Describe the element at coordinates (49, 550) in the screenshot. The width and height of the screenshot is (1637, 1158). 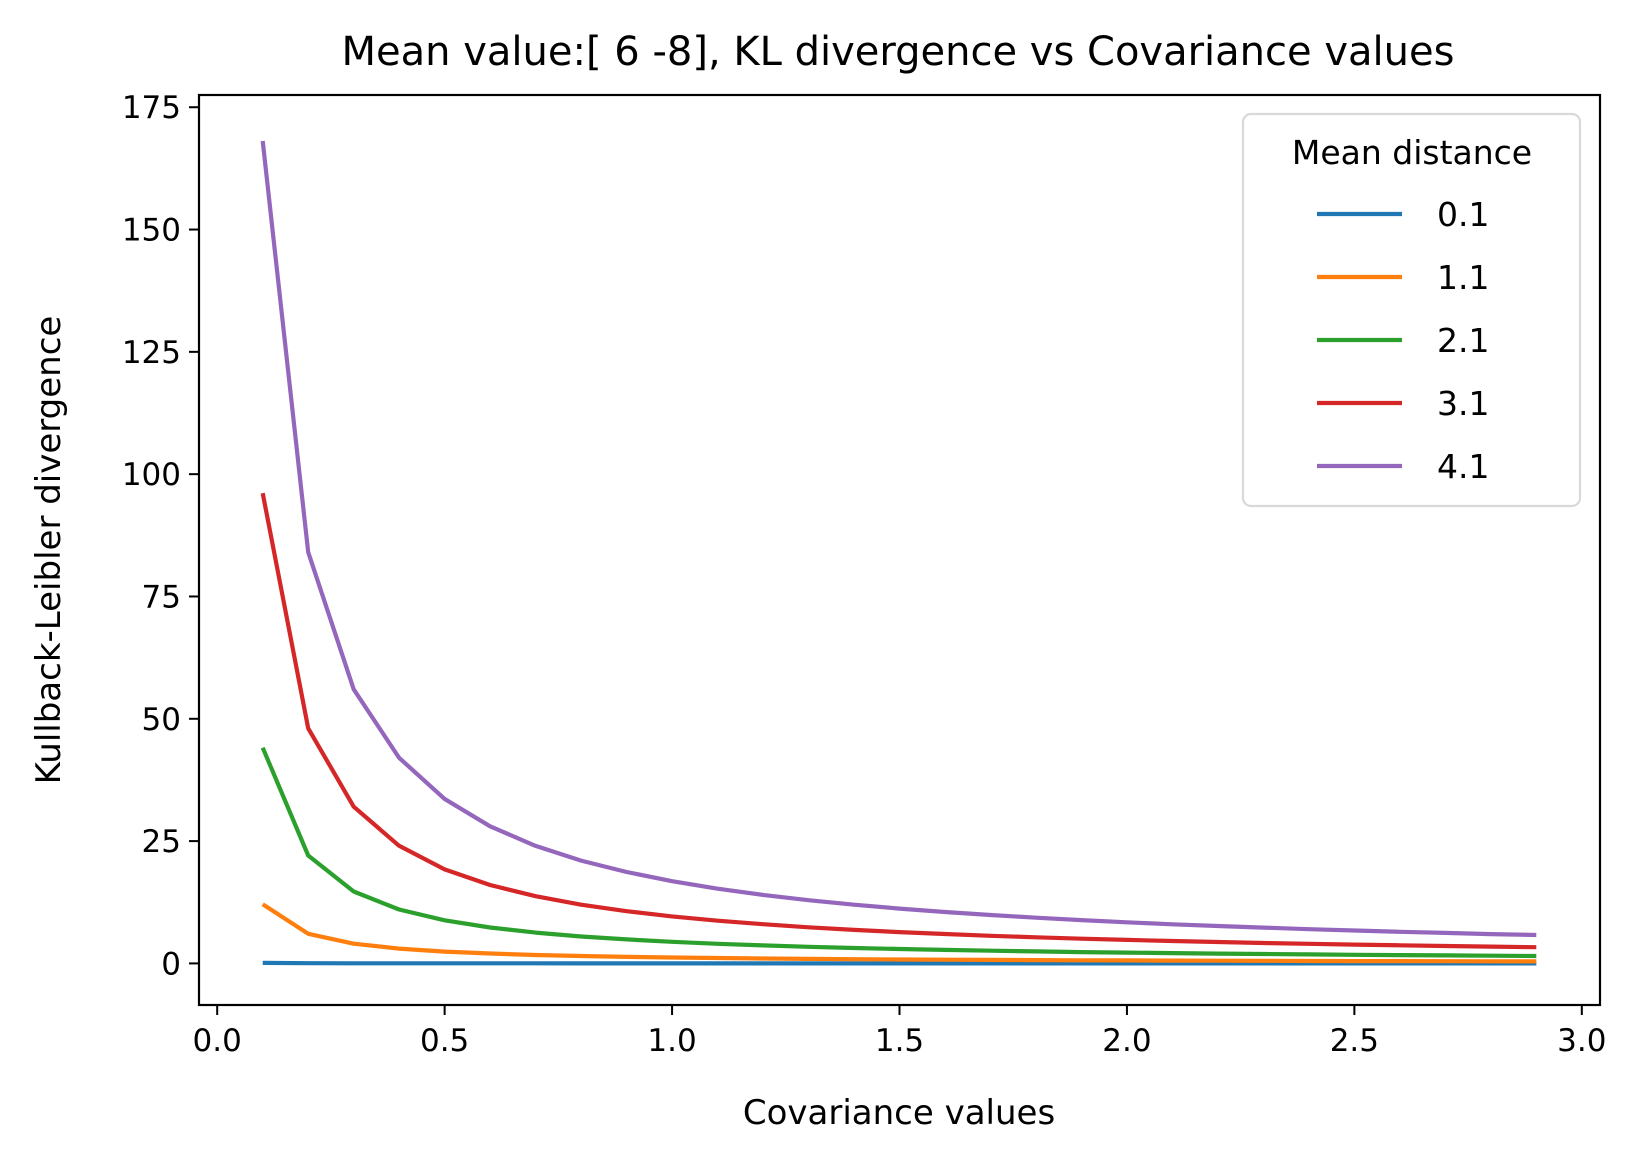
I see `y-axis-label: Kullback-Leibler divergence` at that location.